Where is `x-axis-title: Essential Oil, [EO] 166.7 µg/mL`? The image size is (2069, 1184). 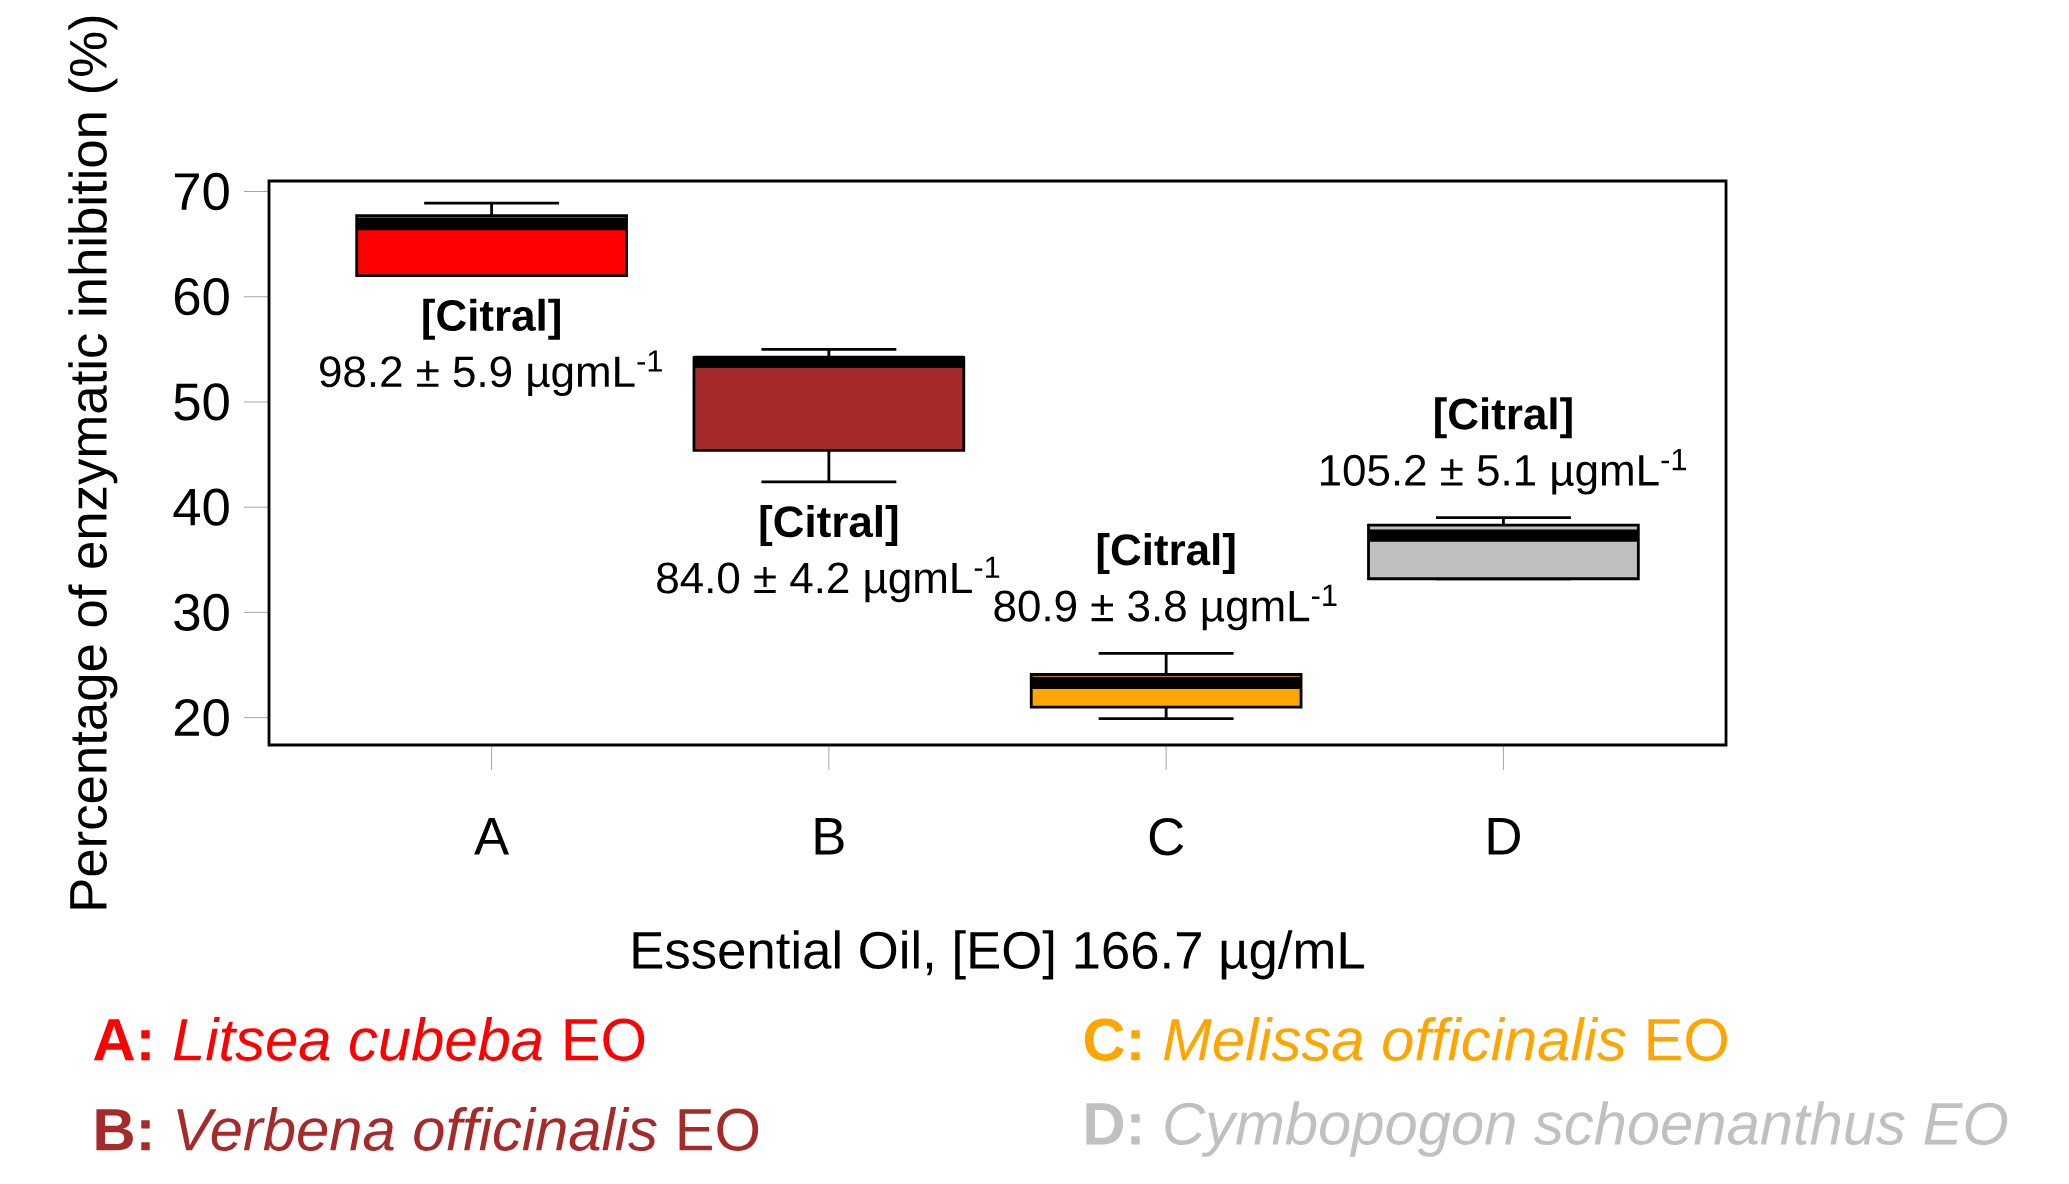 x-axis-title: Essential Oil, [EO] 166.7 µg/mL is located at coordinates (998, 955).